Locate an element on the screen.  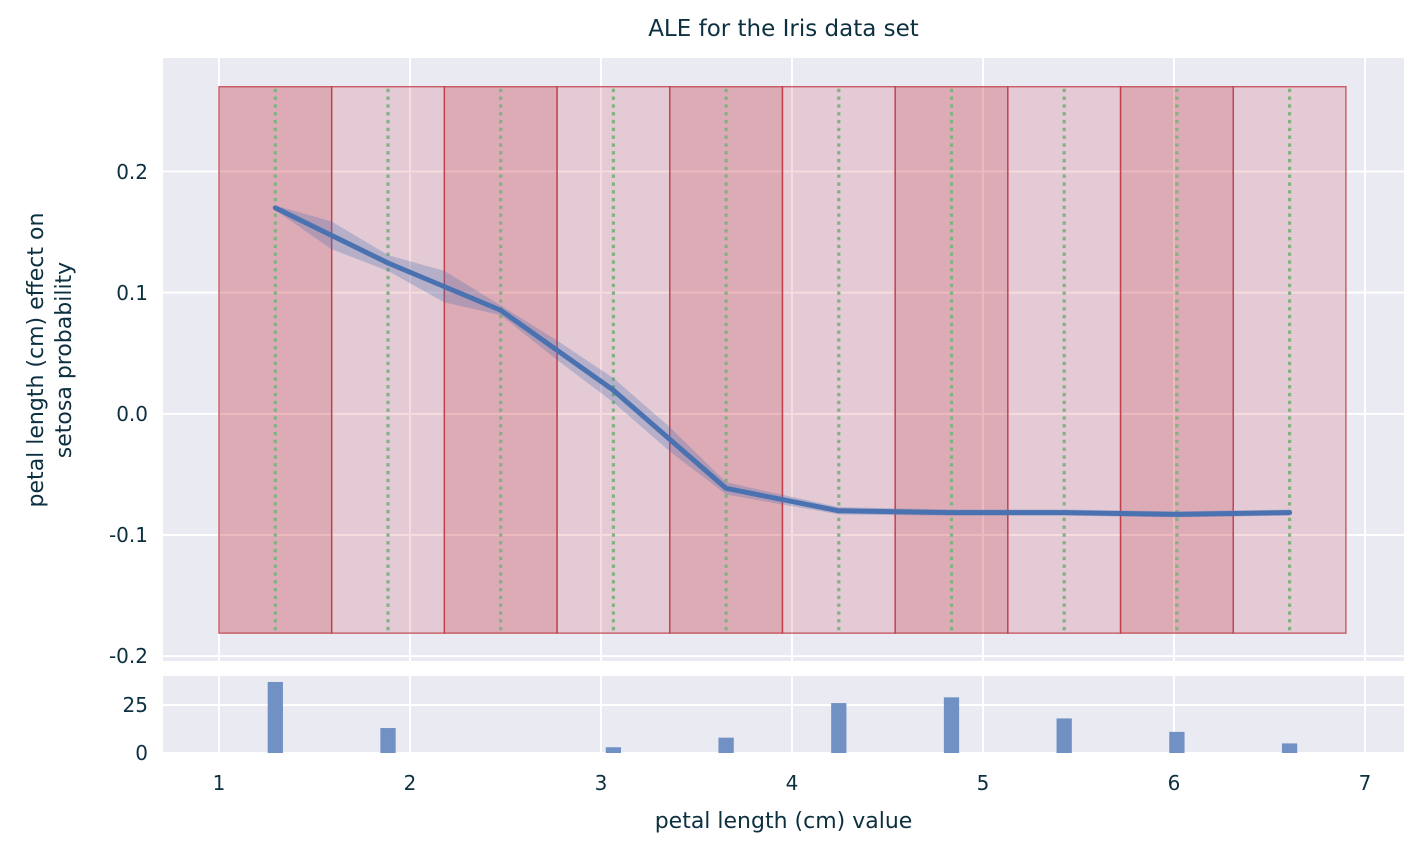
hist-y-tick-label: 25 is located at coordinates (135, 704).